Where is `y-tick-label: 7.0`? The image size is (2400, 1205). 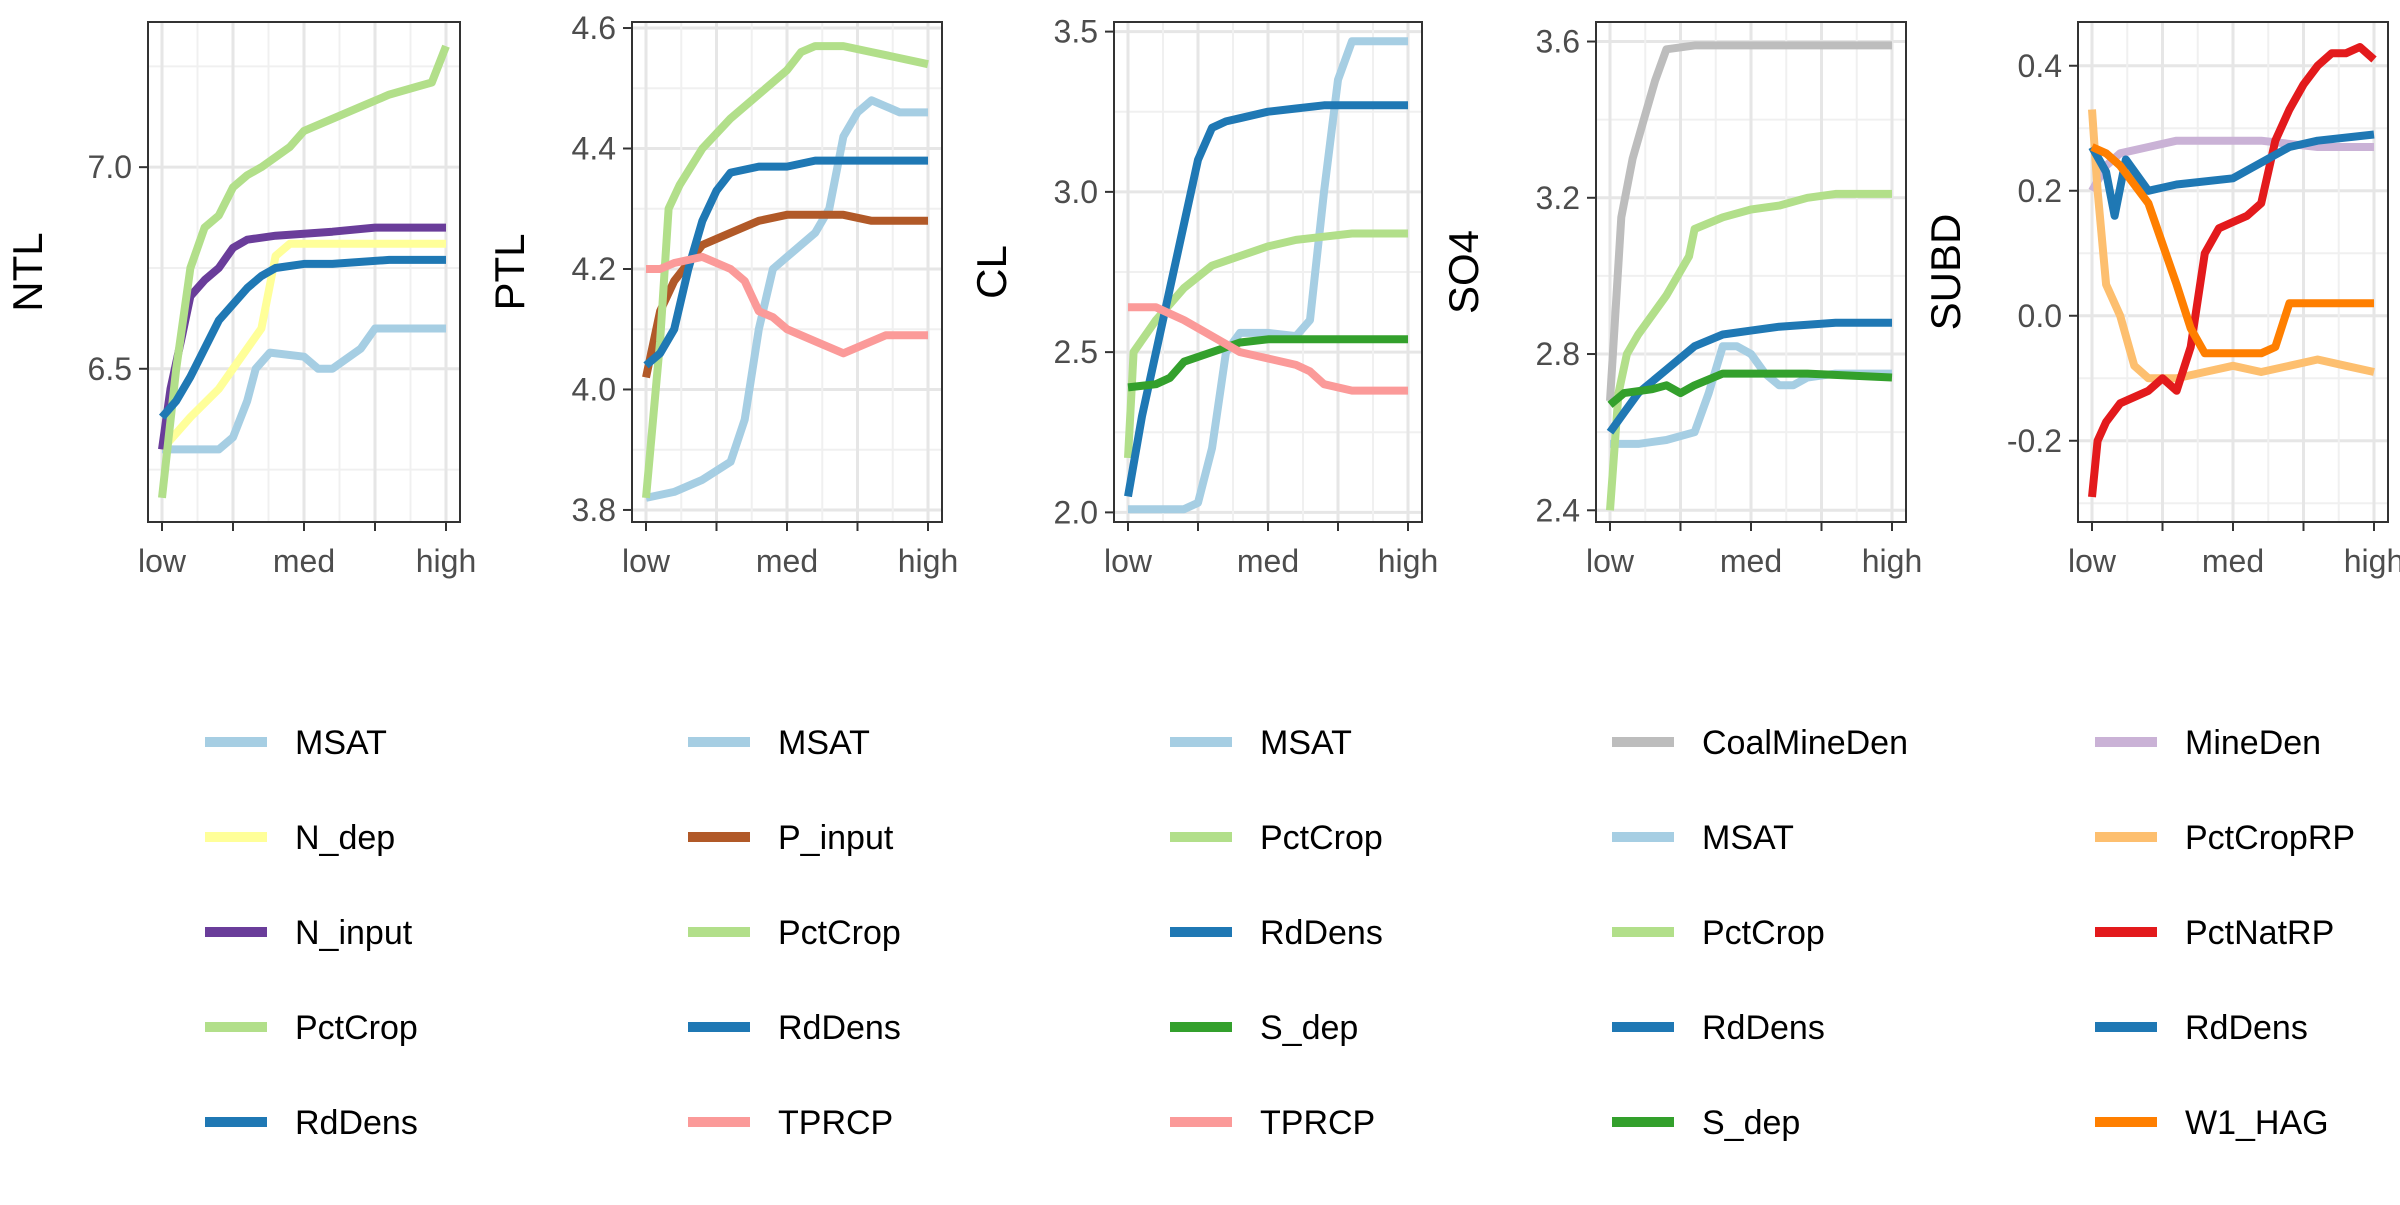 y-tick-label: 7.0 is located at coordinates (110, 167).